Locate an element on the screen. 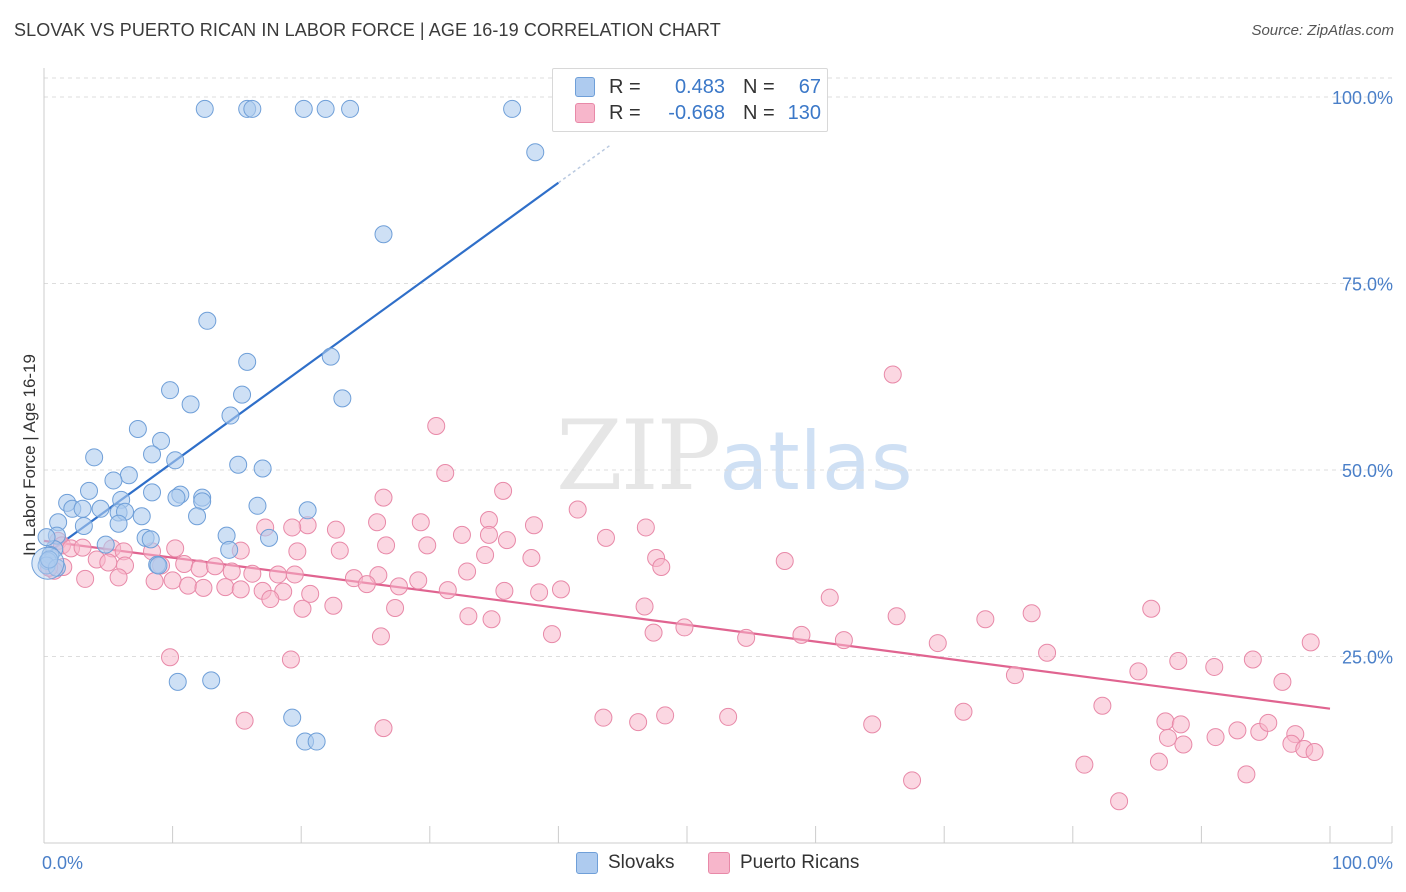 This screenshot has height=892, width=1406. watermark-zip: ZIP is located at coordinates (638, 456).